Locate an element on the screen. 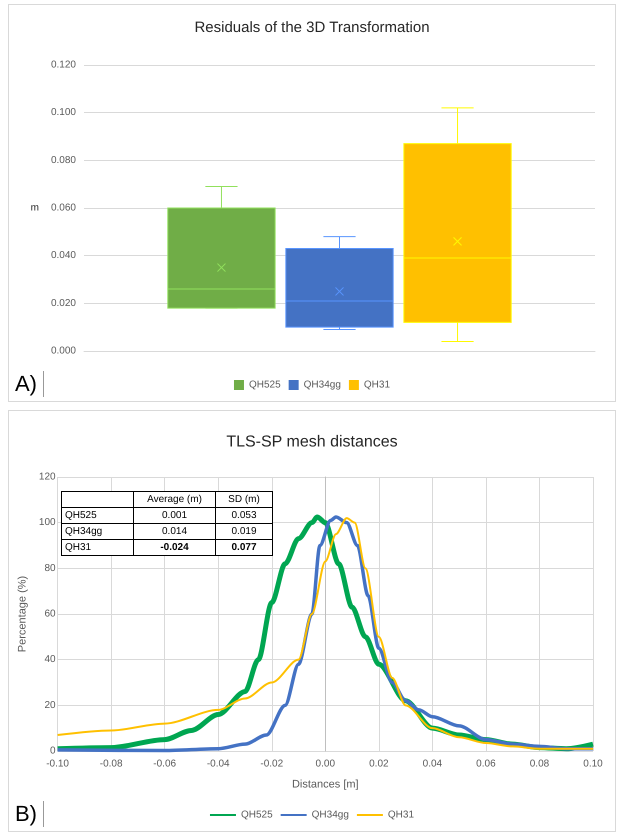 Image resolution: width=622 pixels, height=836 pixels. x-tick-label: 0.06 is located at coordinates (486, 764).